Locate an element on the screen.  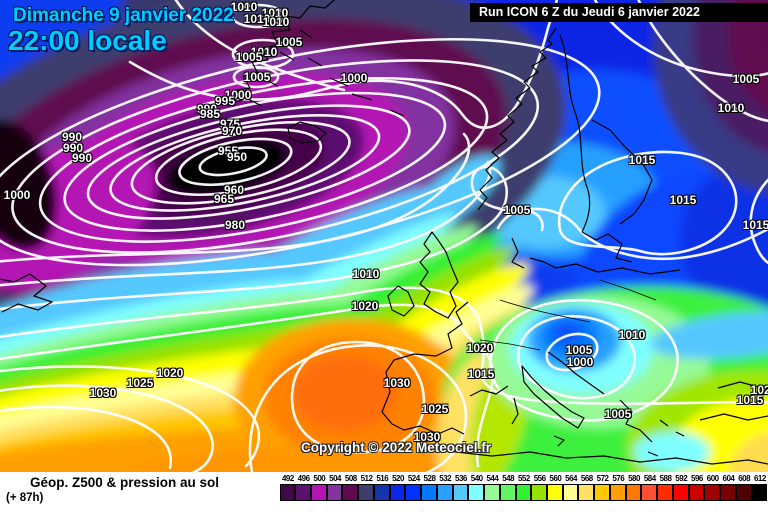
scale-value: 548 is located at coordinates (508, 478).